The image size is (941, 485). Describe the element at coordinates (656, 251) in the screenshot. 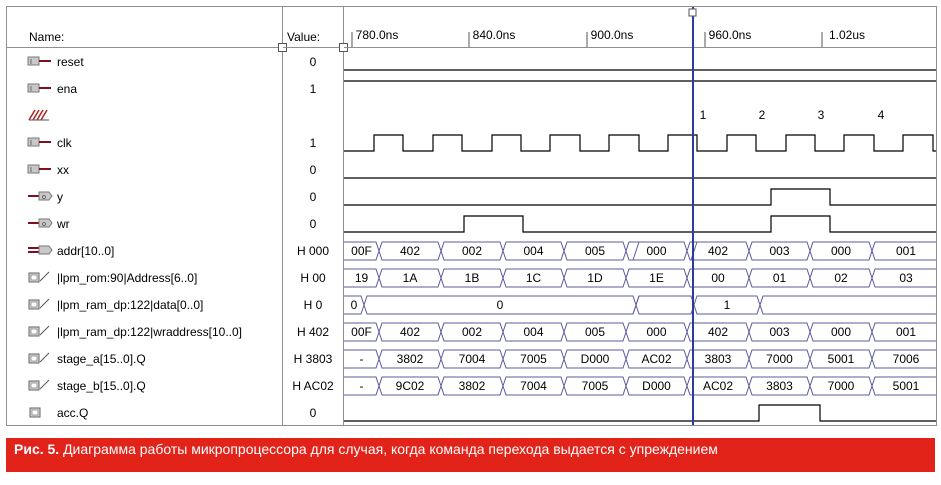

I see `bus-value-label: 000` at that location.